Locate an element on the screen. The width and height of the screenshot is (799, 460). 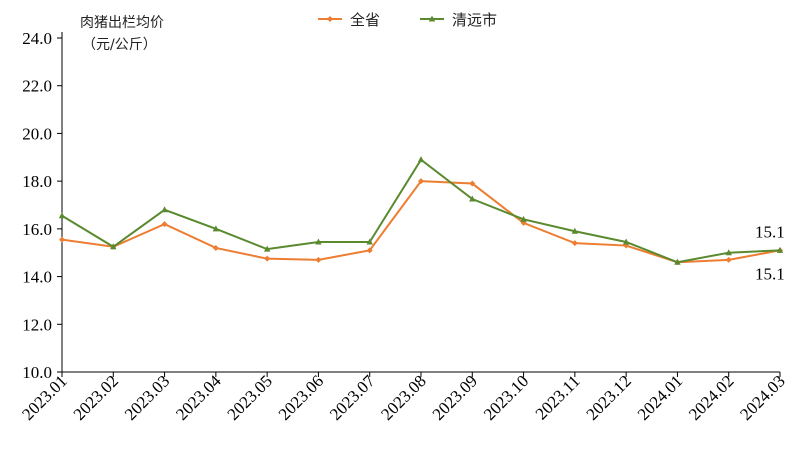
x-tick-label: 2024.02 is located at coordinates (711, 397).